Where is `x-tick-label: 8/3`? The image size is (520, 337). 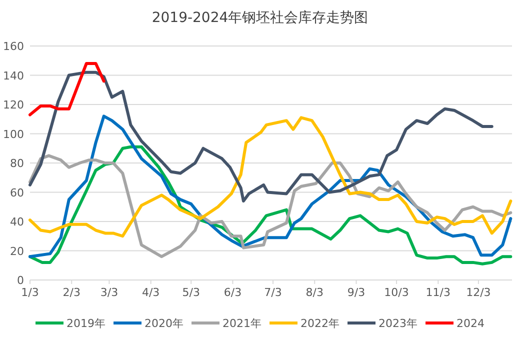 x-tick-label: 8/3 is located at coordinates (315, 292).